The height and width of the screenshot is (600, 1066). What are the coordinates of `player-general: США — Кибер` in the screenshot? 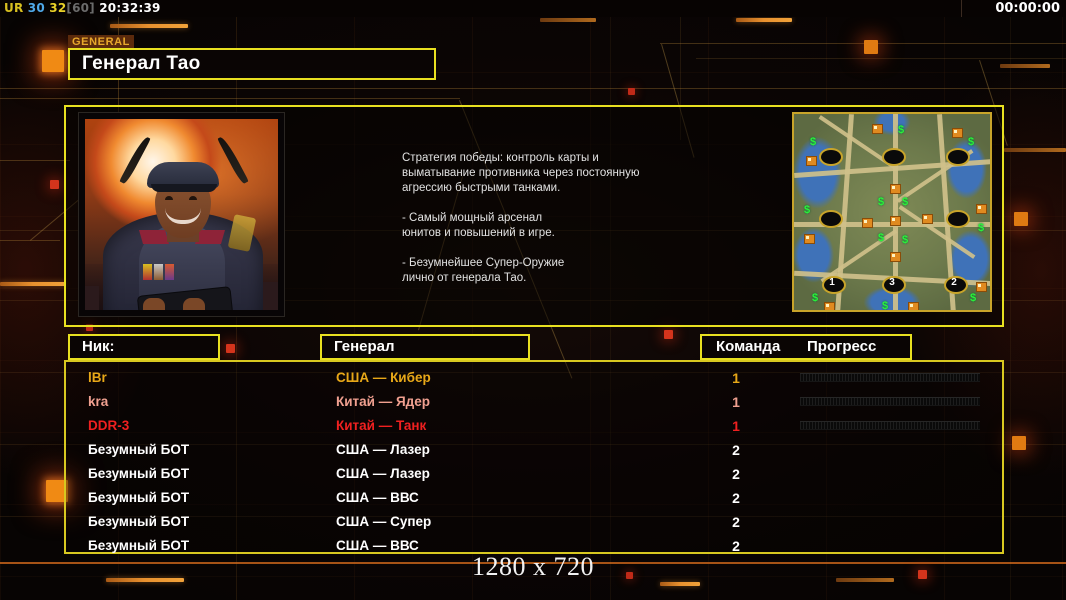 It's located at (383, 377).